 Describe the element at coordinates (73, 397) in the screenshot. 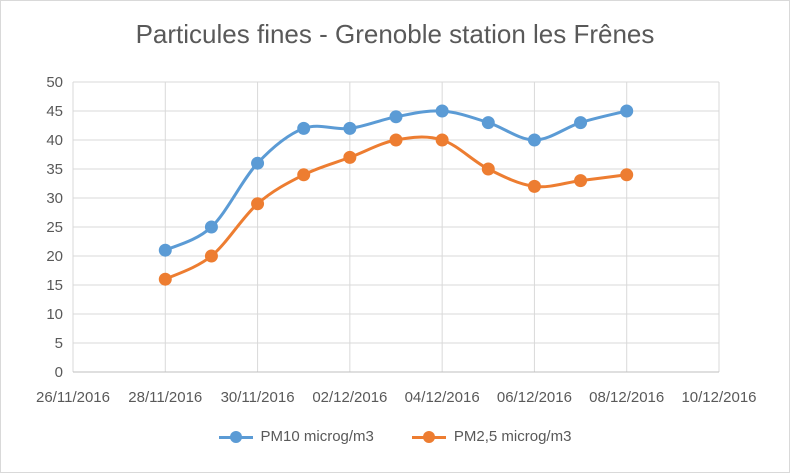

I see `x-tick-label: 26/11/2016` at that location.